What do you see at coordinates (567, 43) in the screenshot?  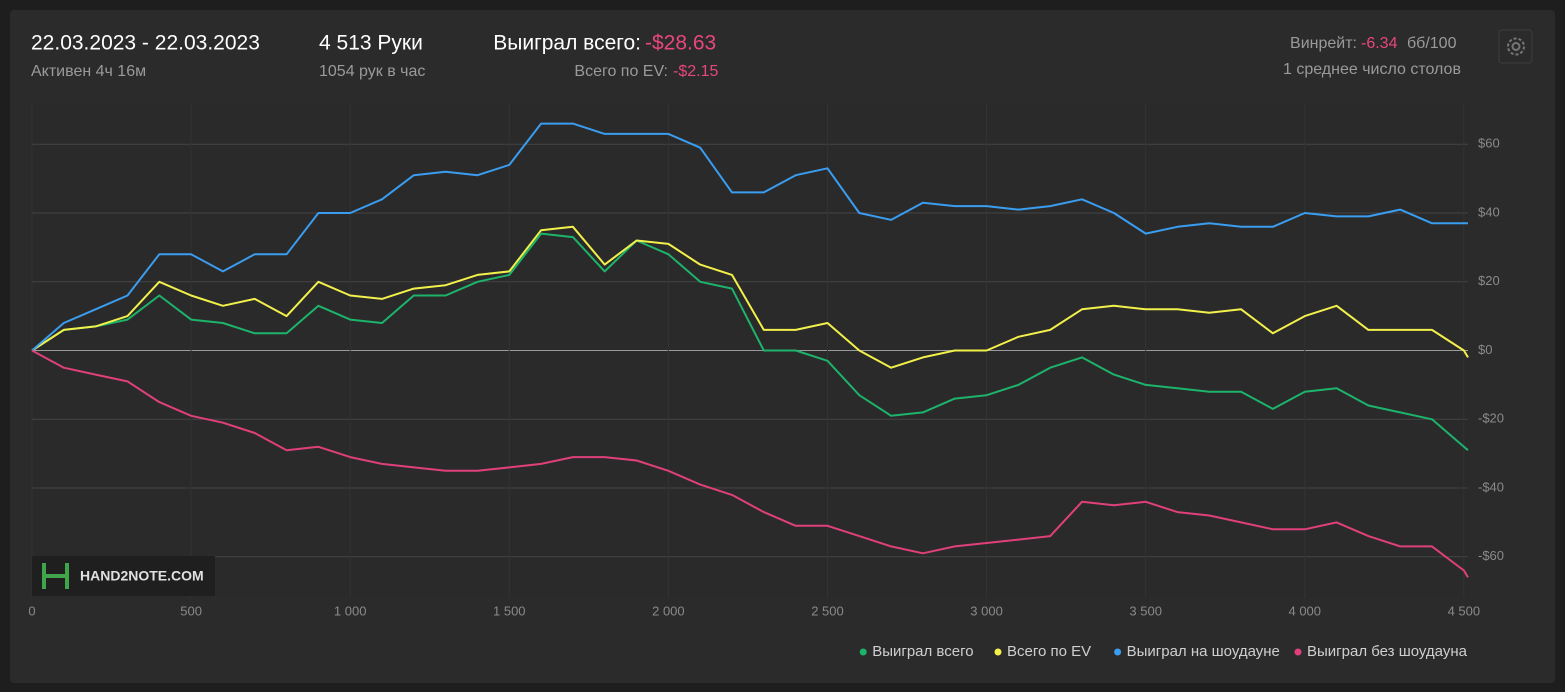 I see `won-label: Выиграл всего:` at bounding box center [567, 43].